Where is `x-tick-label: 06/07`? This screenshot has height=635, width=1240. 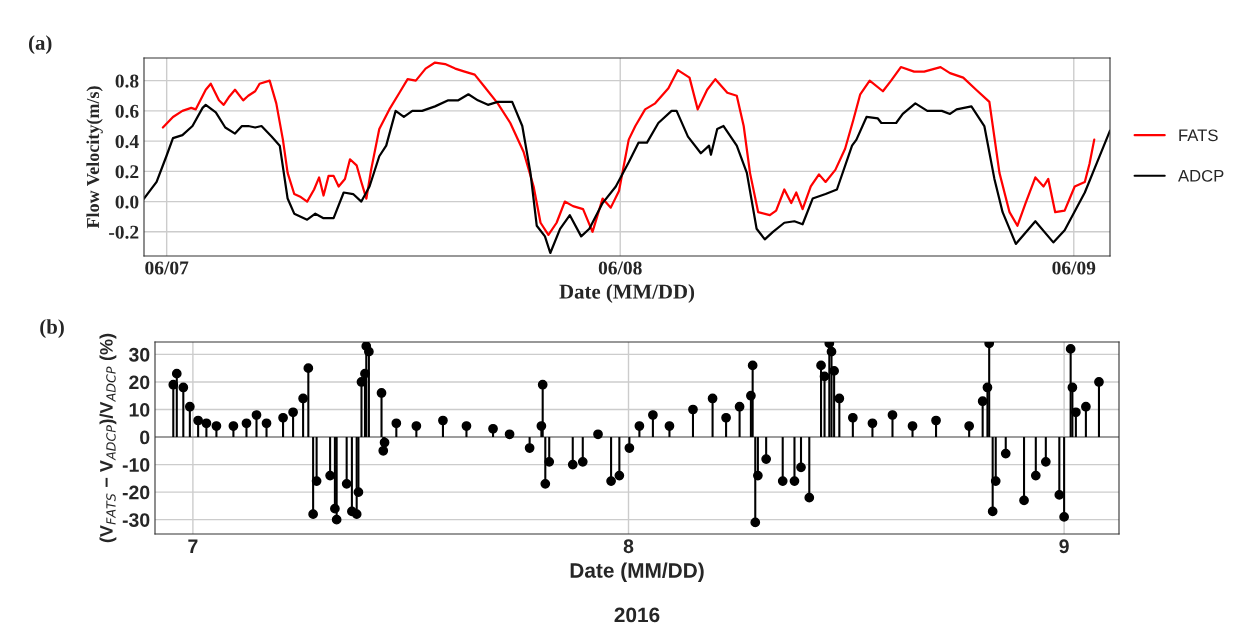
x-tick-label: 06/07 is located at coordinates (167, 268).